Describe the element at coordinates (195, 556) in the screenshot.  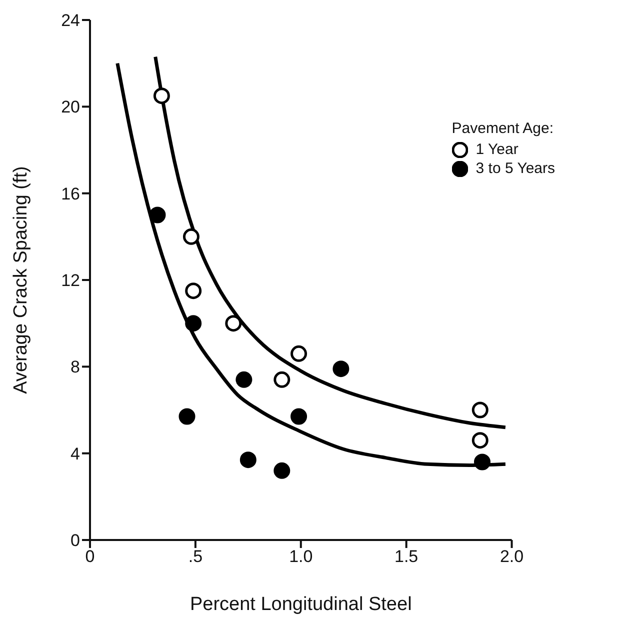
I see `x-tick-label: .5` at that location.